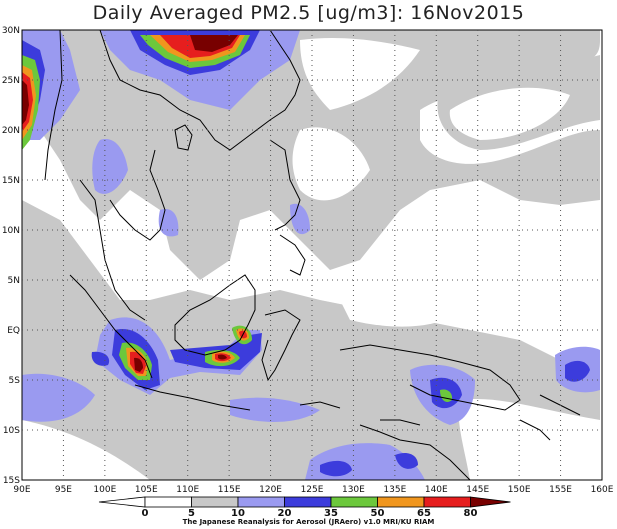  What do you see at coordinates (238, 513) in the screenshot?
I see `colorbar-label: 10` at bounding box center [238, 513].